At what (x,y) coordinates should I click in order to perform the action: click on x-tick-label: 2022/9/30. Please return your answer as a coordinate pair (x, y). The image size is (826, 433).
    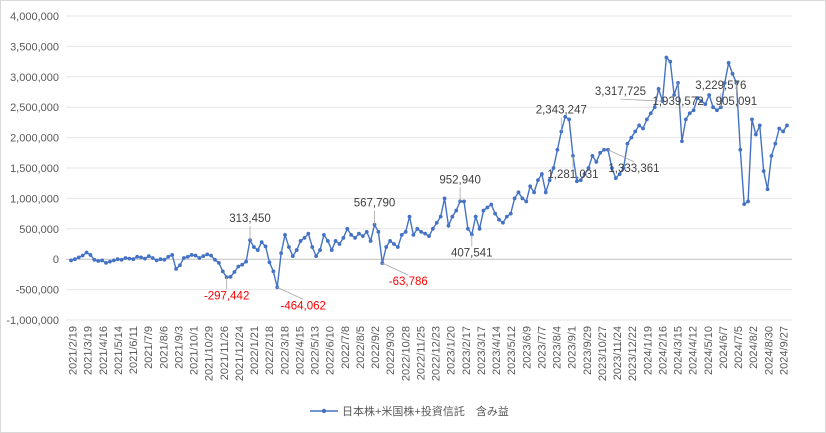
    Looking at the image, I should click on (391, 350).